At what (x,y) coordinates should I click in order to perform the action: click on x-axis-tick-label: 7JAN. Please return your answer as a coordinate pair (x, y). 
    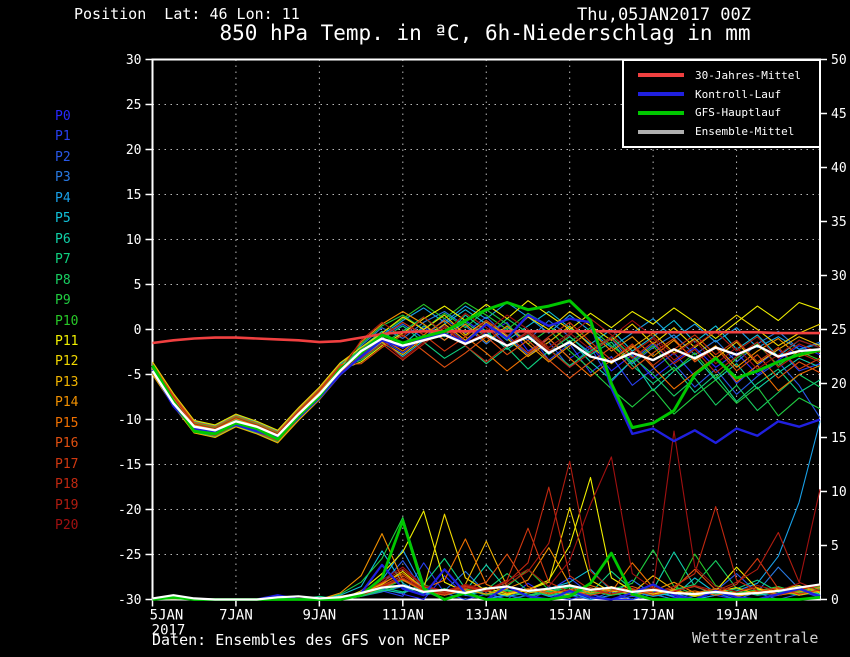
    Looking at the image, I should click on (236, 616).